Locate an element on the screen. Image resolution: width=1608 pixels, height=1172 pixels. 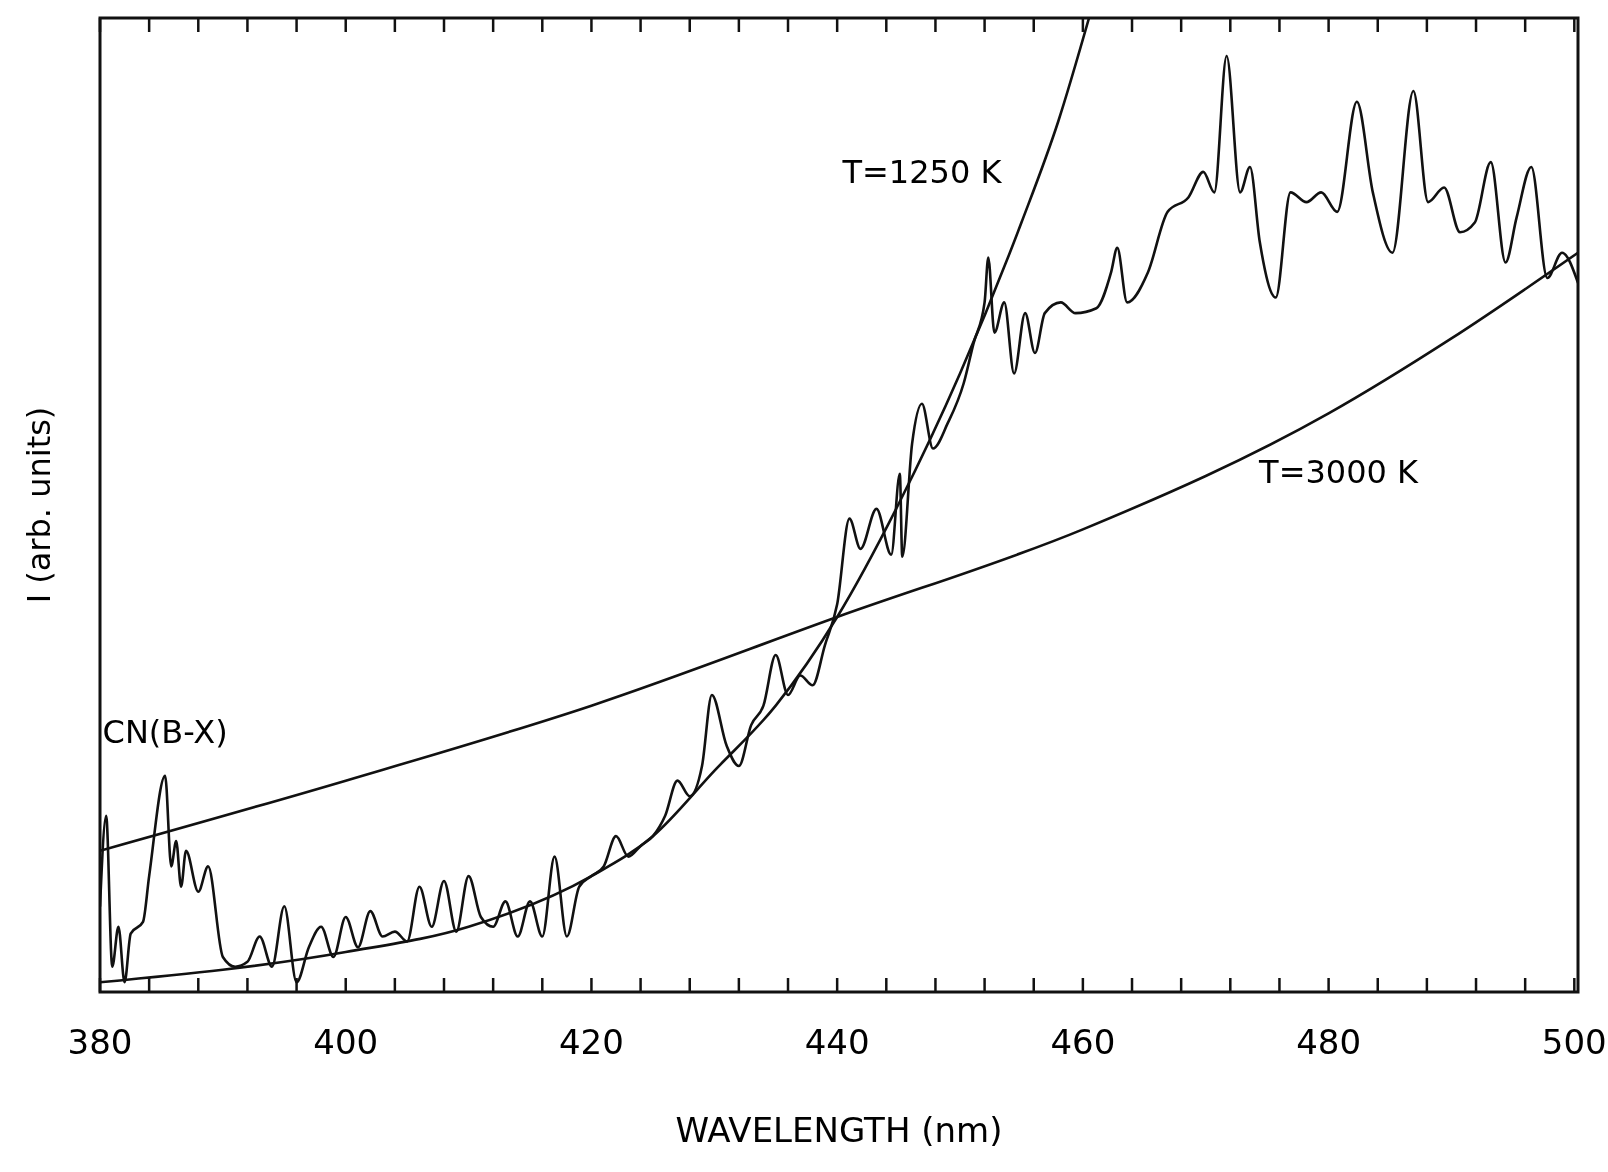
x-tick-label: 500 is located at coordinates (1574, 1042).